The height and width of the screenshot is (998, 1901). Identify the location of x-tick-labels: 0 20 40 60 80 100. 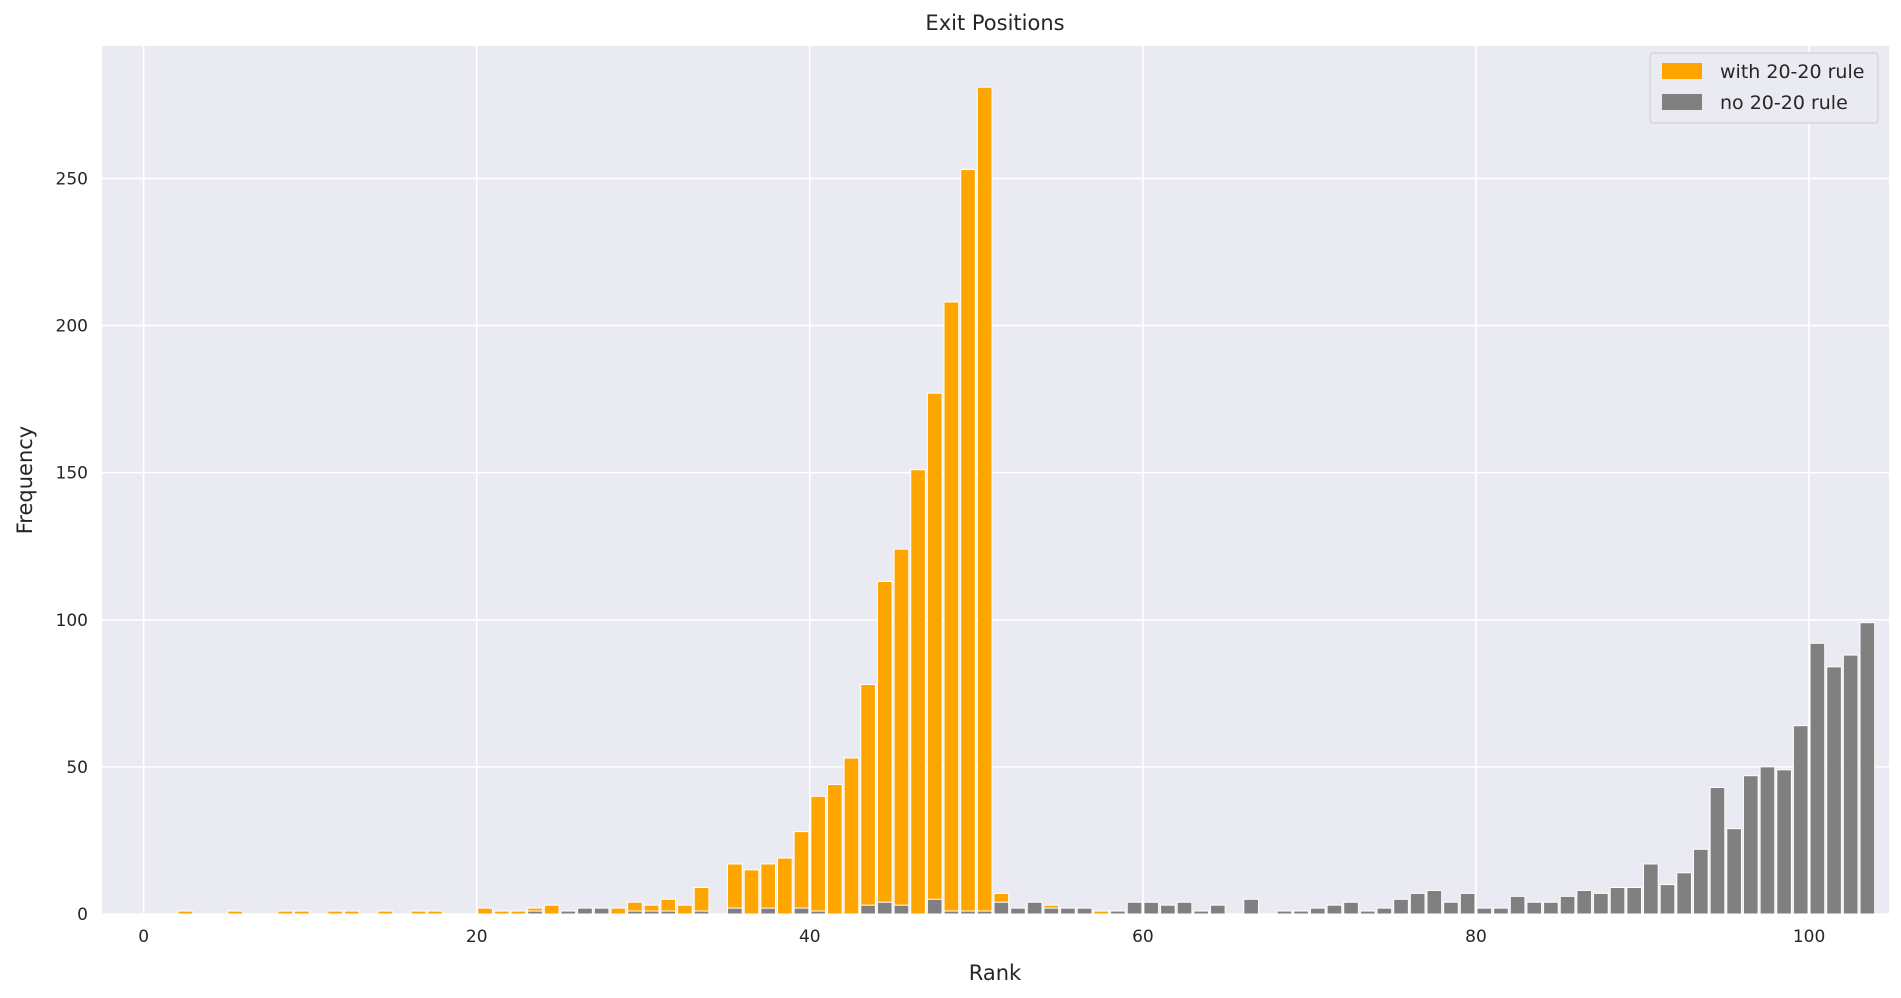
(981, 937).